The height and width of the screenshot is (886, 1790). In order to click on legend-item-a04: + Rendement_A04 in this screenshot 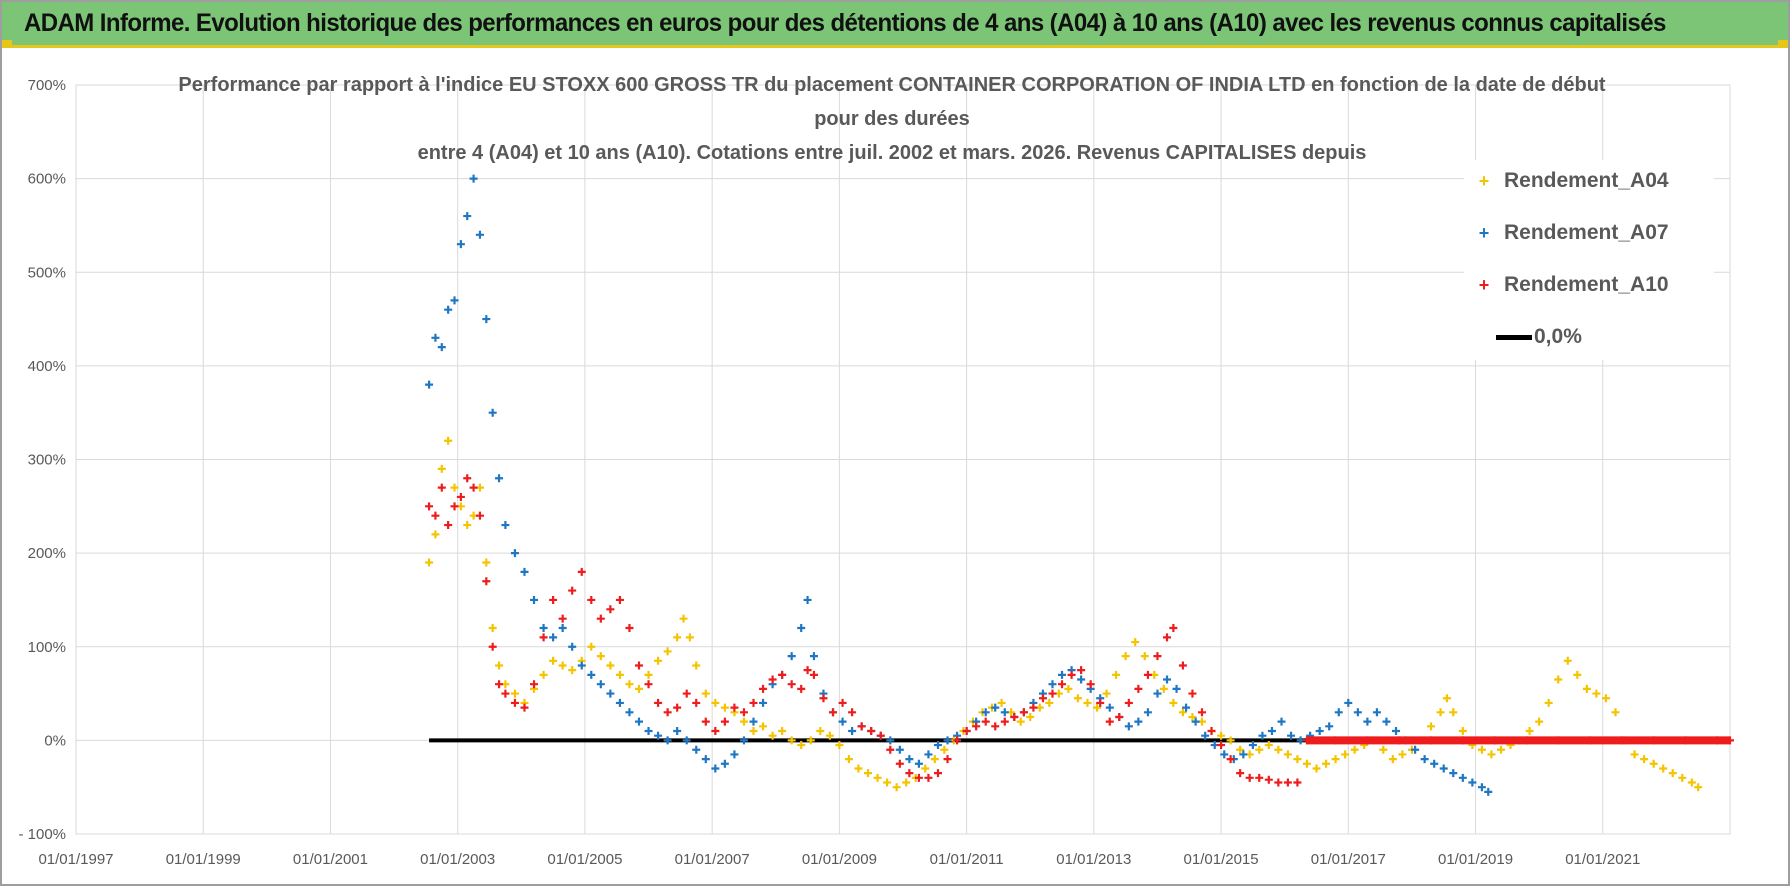, I will do `click(1566, 181)`.